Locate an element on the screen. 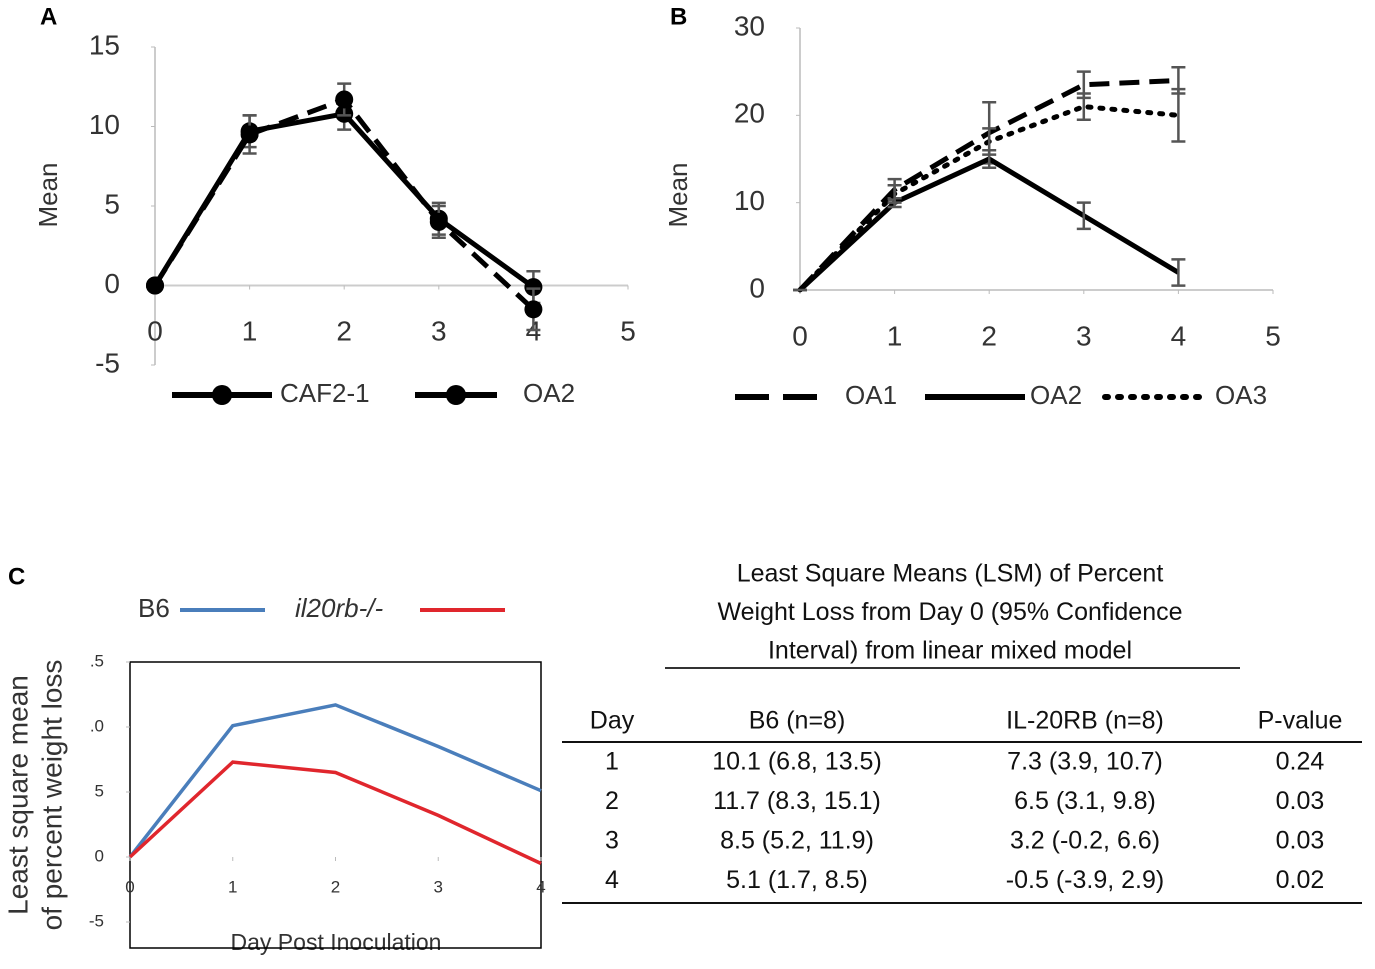  legend-label: B6 is located at coordinates (154, 608).